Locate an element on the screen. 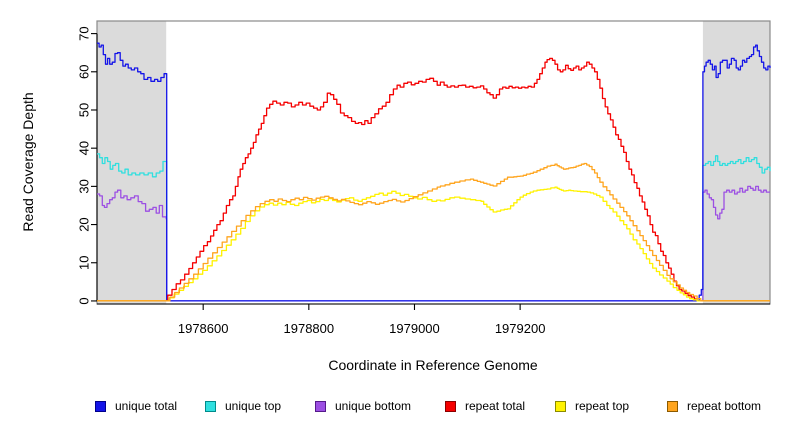  legend-item-unique-bottom: unique bottom is located at coordinates (363, 406).